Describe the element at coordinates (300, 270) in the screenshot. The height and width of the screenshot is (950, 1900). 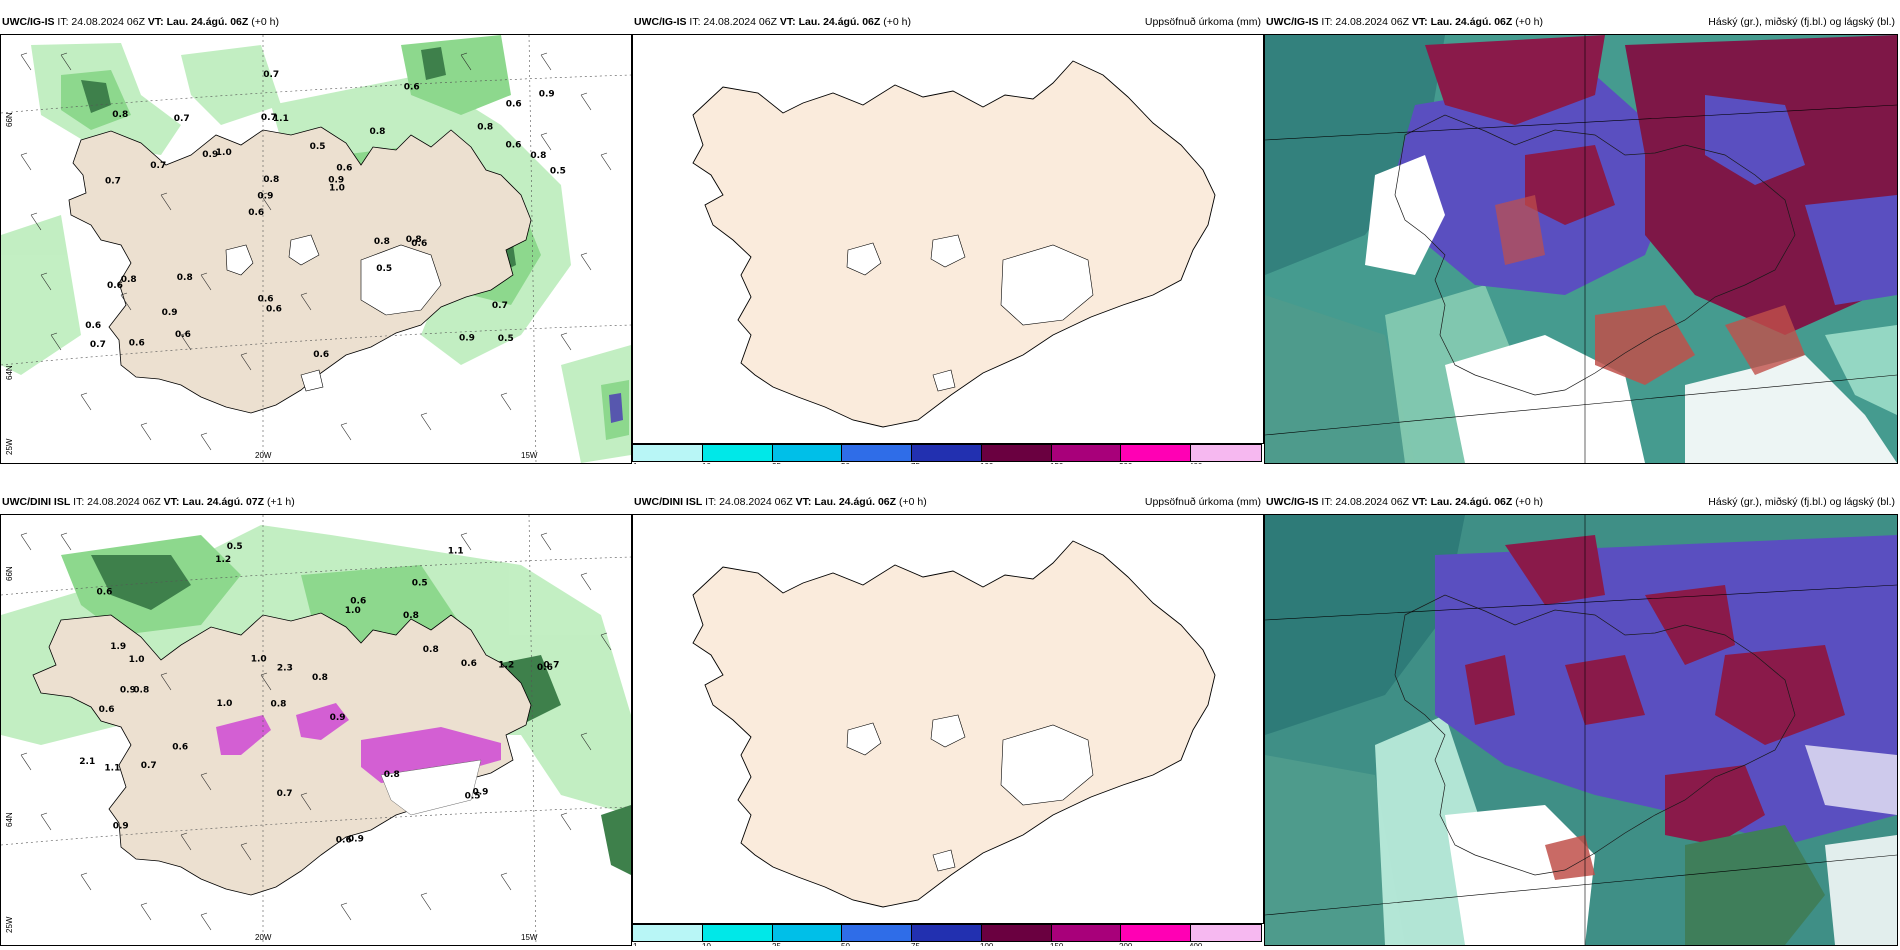
I see `iceland-land` at that location.